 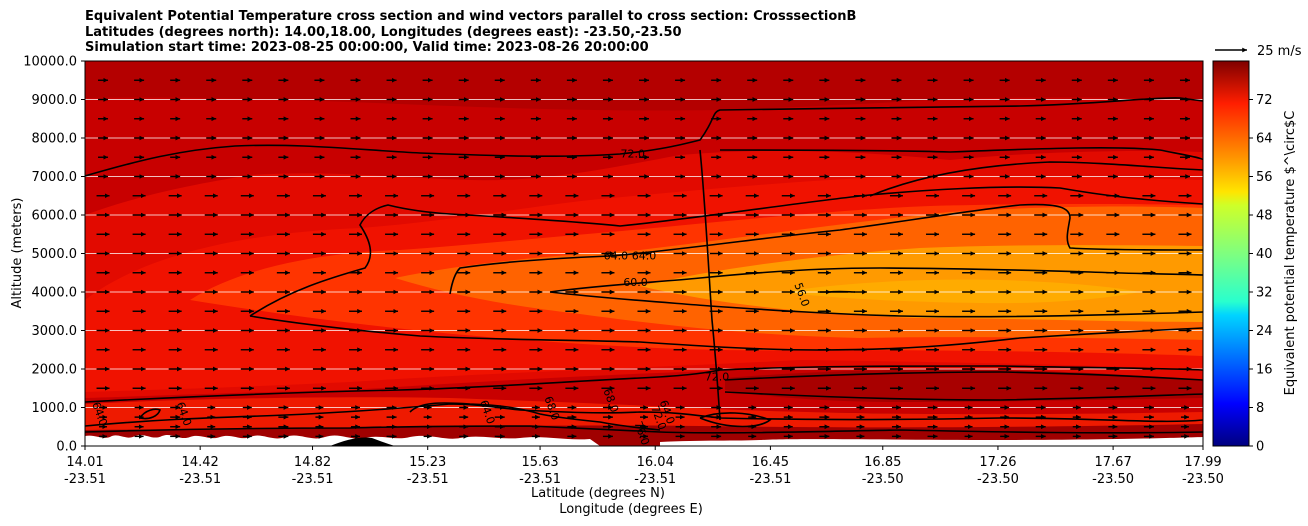 What do you see at coordinates (55, 177) in the screenshot?
I see `y-tick-label: 7000.0` at bounding box center [55, 177].